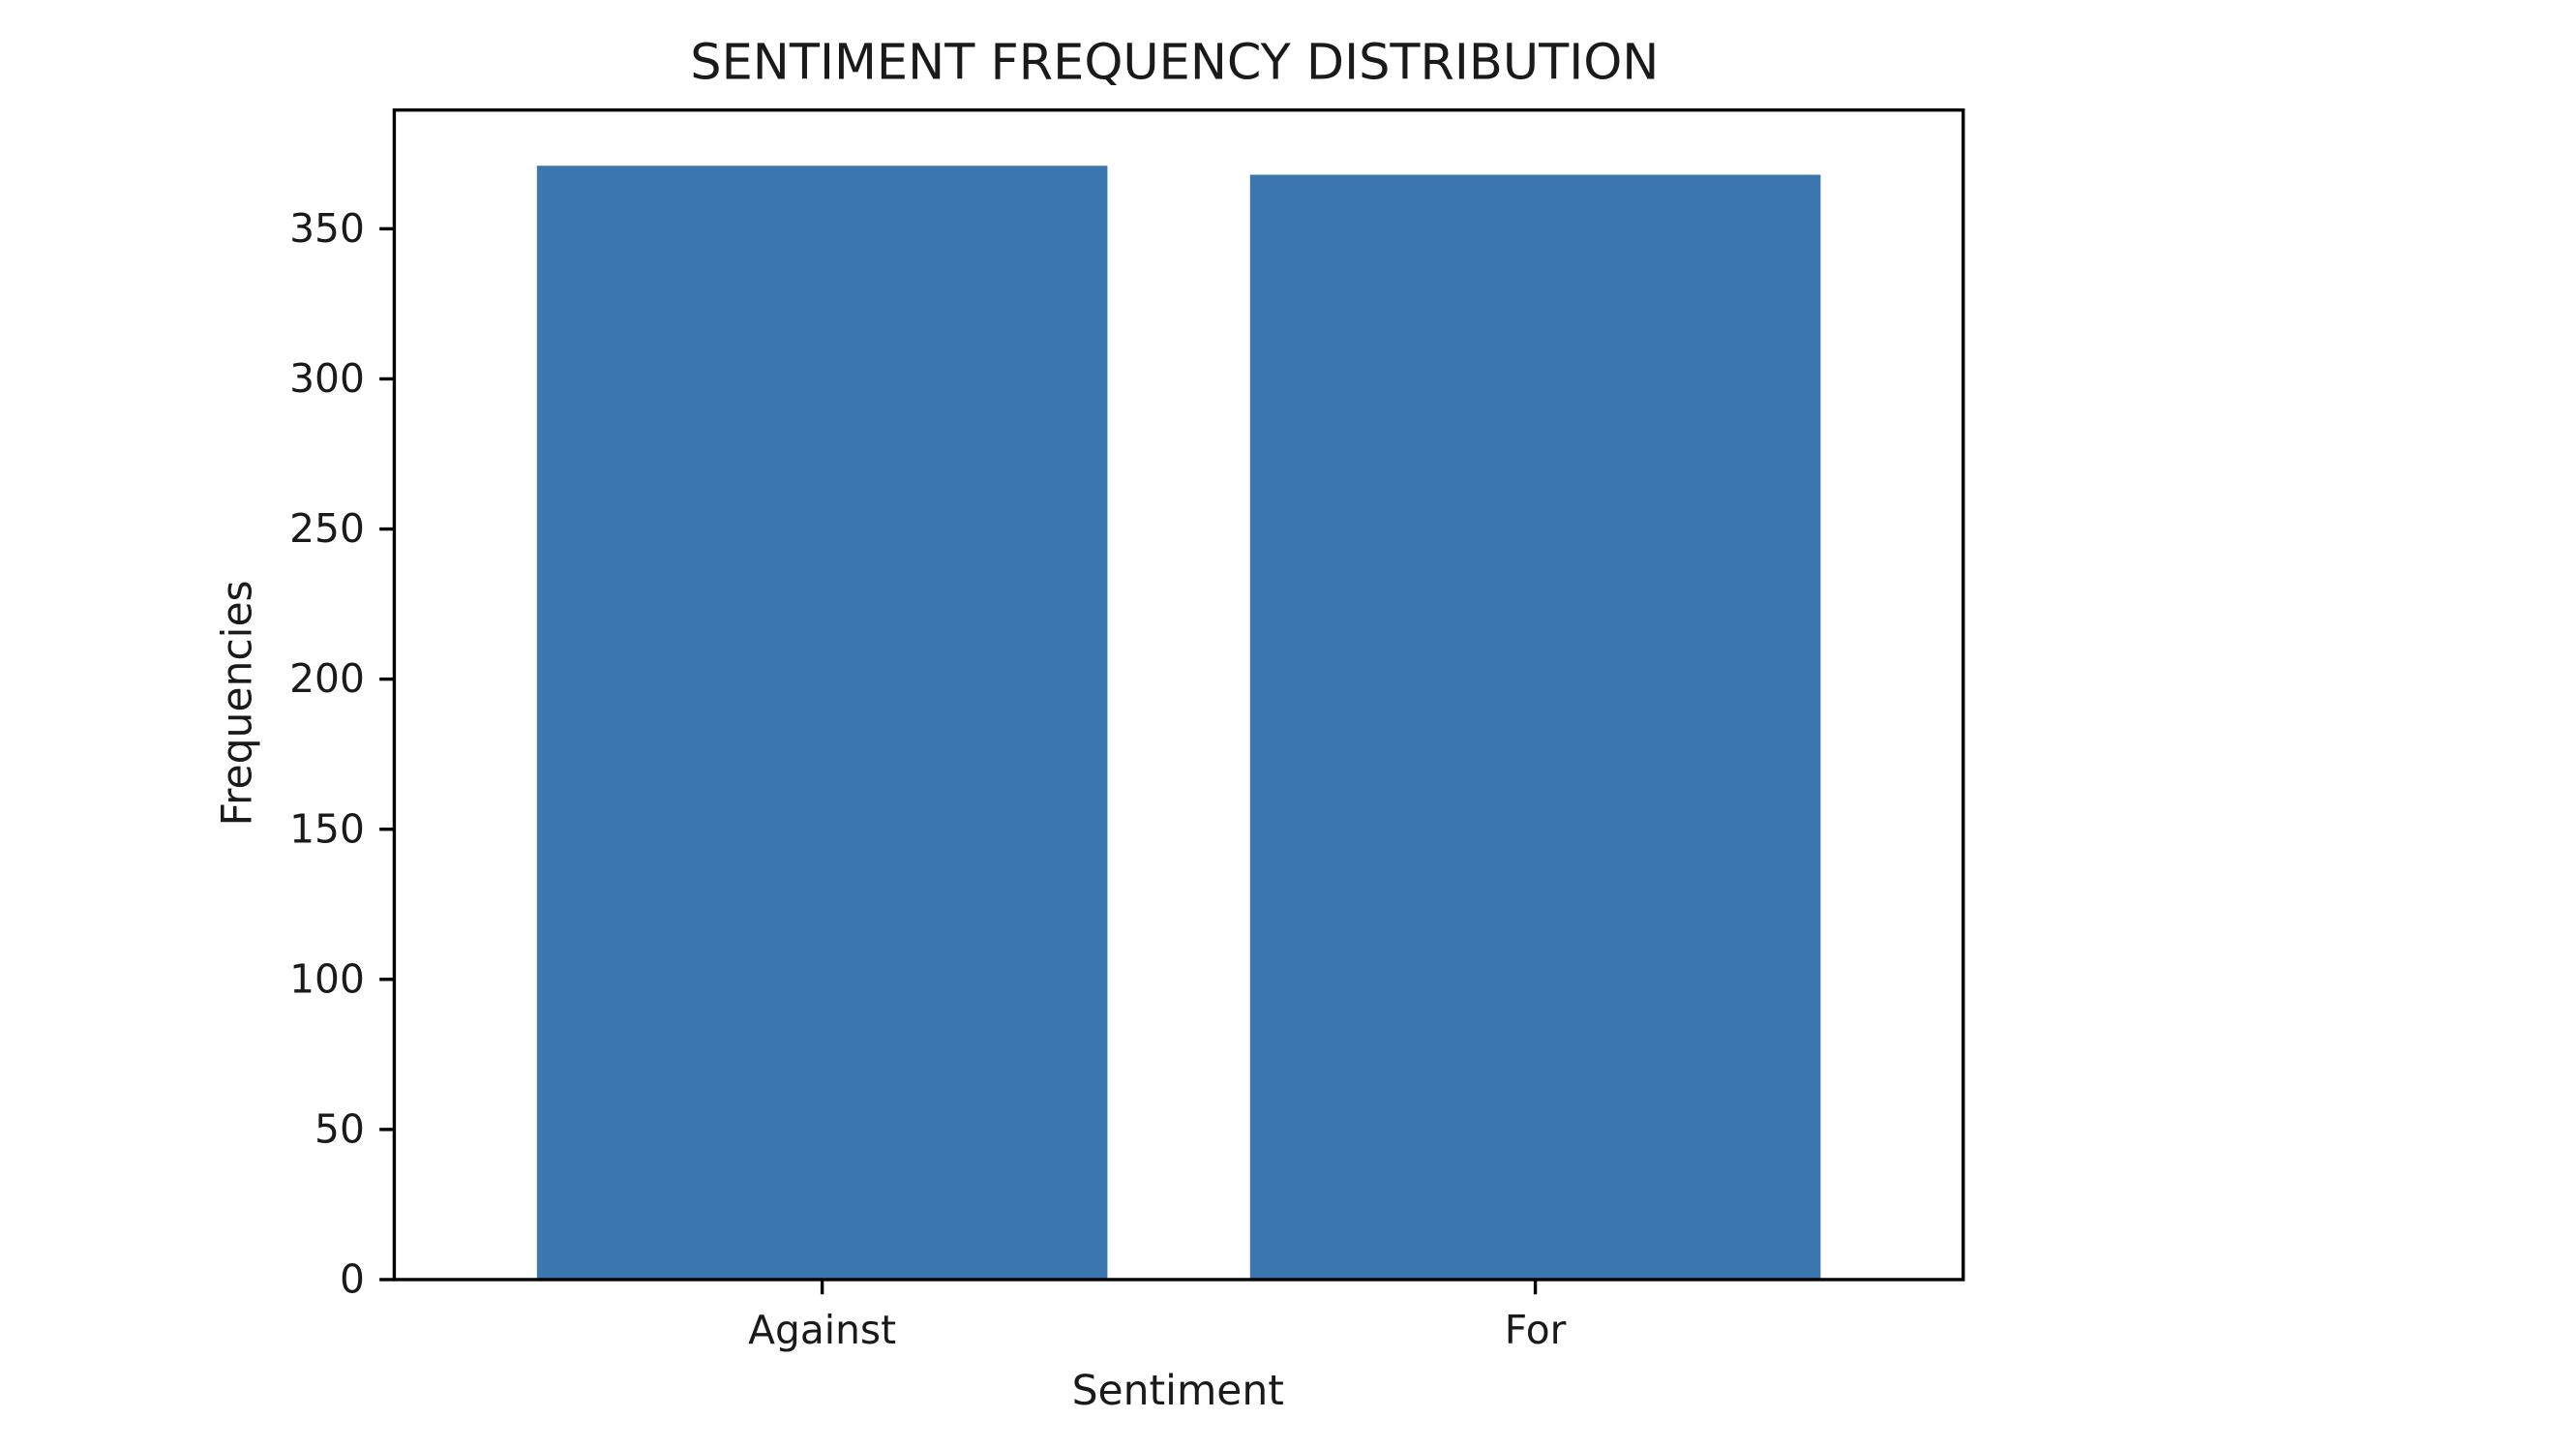 This screenshot has height=1449, width=2576. What do you see at coordinates (342, 754) in the screenshot?
I see `y-axis-ticks: 0 50 100 150 200 250 300 350` at bounding box center [342, 754].